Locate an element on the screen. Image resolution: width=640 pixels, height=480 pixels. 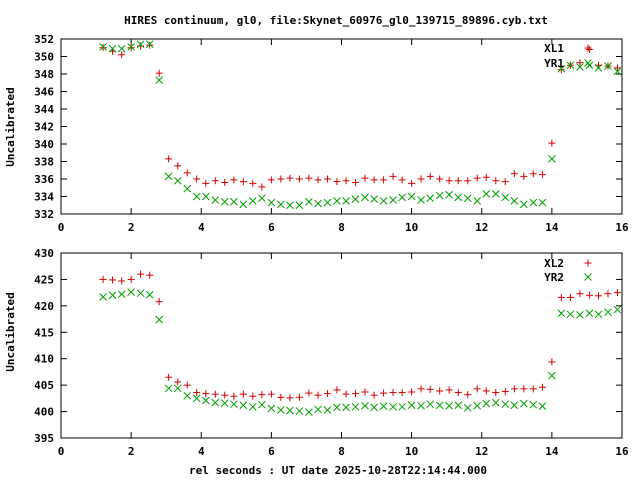
top-x-tick-label: 2 is located at coordinates (131, 227).